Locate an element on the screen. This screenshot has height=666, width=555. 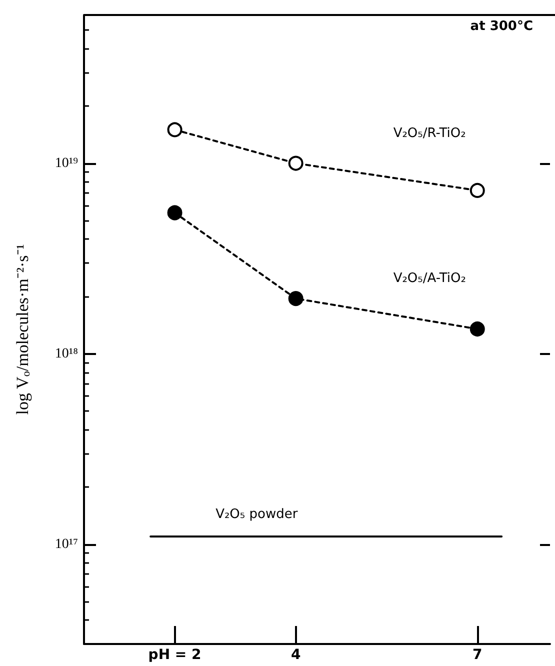
x-tick-label: 7 is located at coordinates (477, 655).